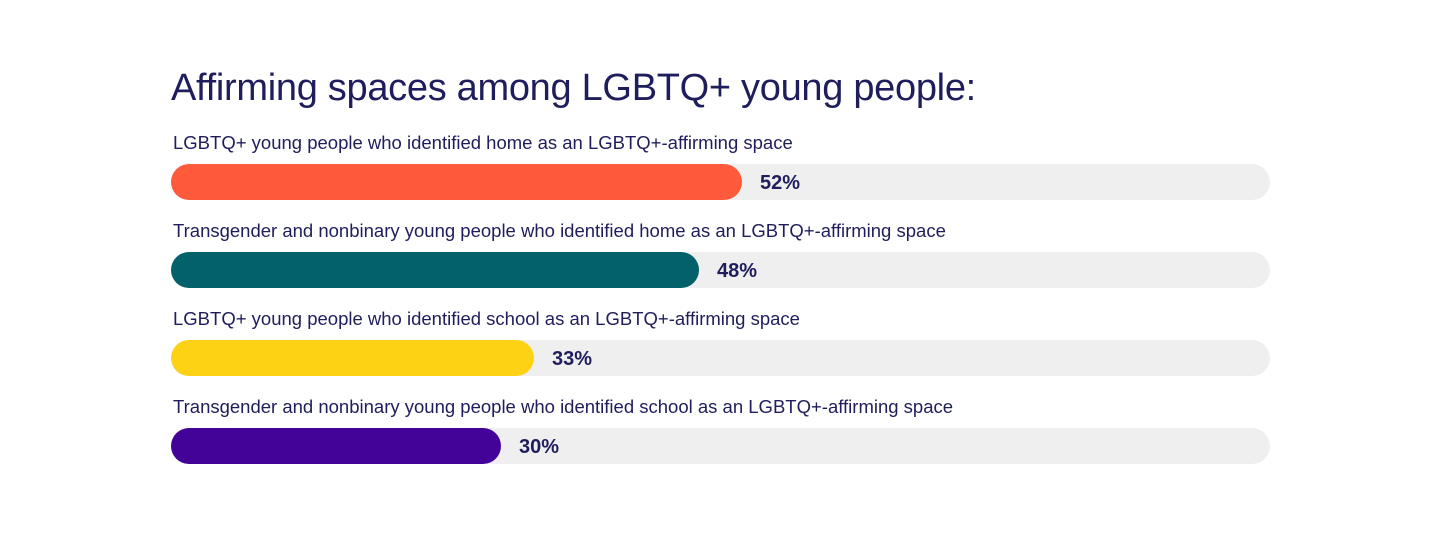 The height and width of the screenshot is (547, 1440). I want to click on bar-value-label: 33%, so click(572, 359).